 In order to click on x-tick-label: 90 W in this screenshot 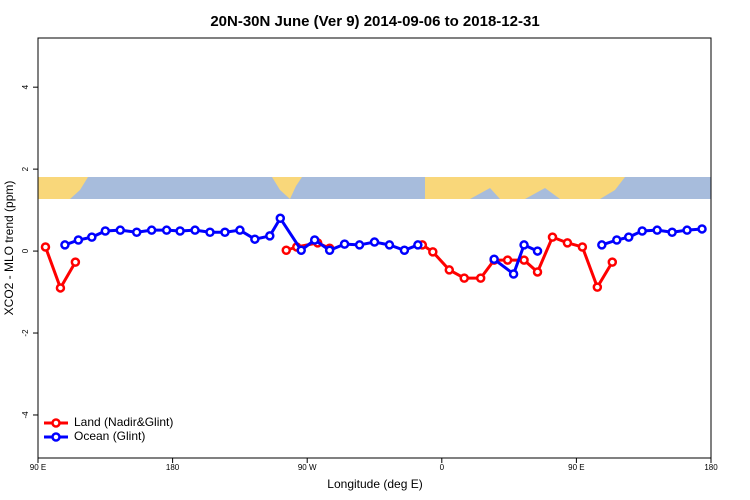, I will do `click(307, 467)`.